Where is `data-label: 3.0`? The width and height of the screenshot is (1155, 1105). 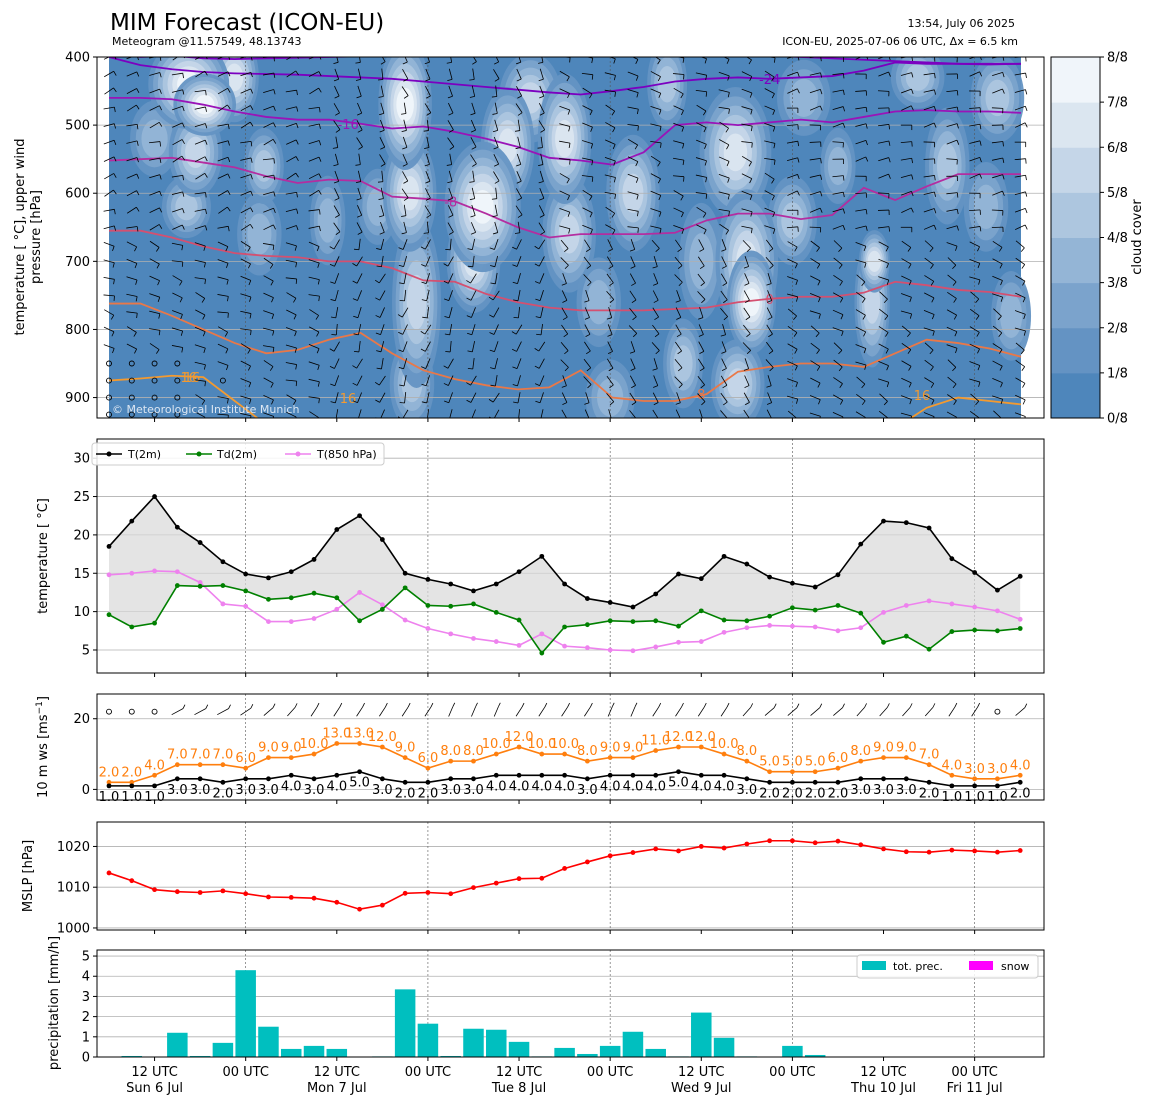 data-label: 3.0 is located at coordinates (450, 790).